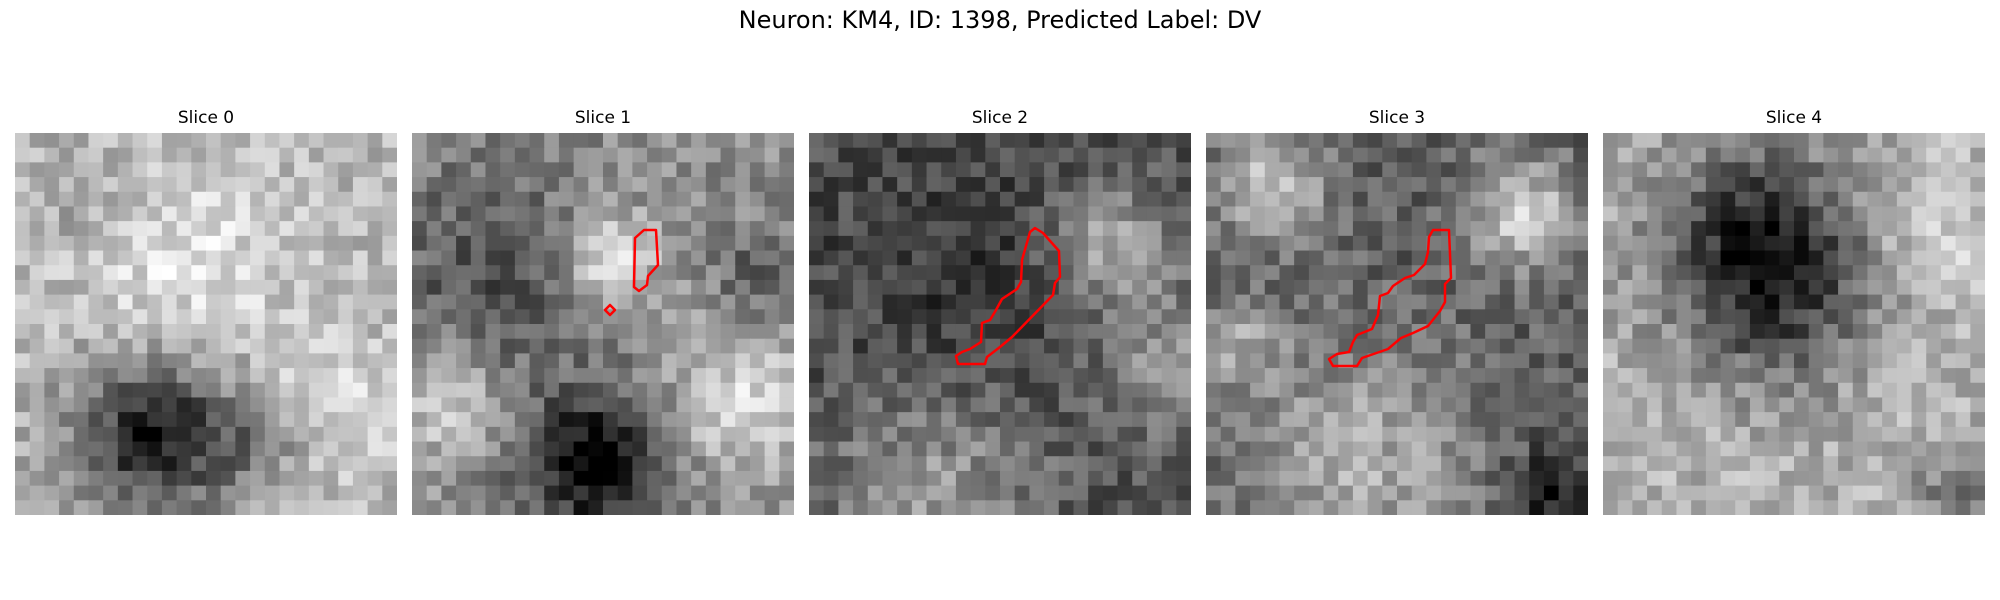 The height and width of the screenshot is (600, 2000). I want to click on panel-title: Slice 3, so click(1397, 118).